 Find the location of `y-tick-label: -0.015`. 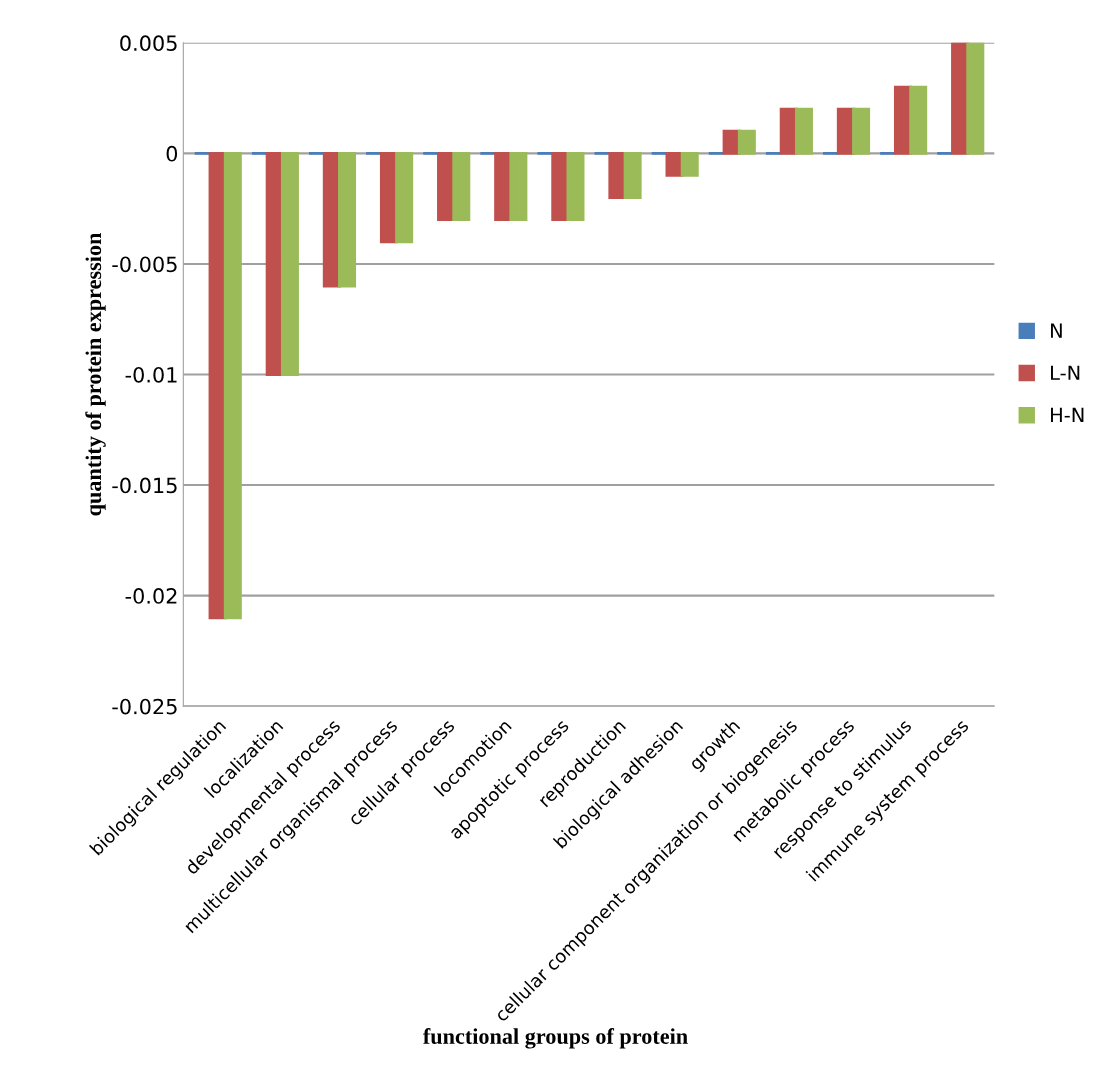

y-tick-label: -0.015 is located at coordinates (144, 485).